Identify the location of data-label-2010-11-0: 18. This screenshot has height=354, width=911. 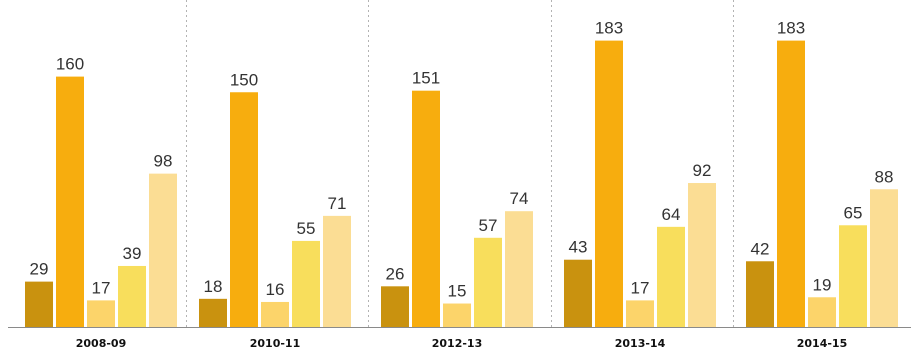
(213, 286).